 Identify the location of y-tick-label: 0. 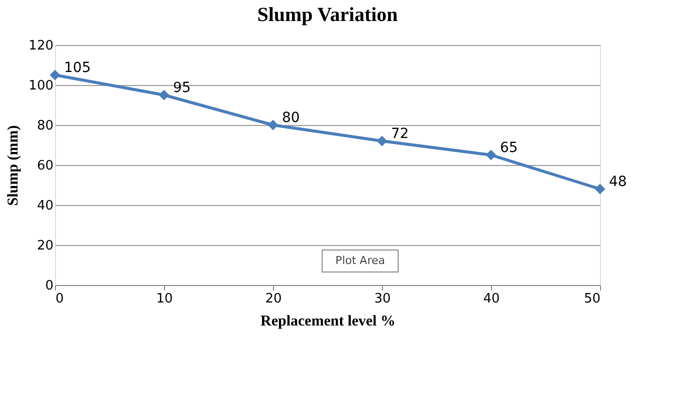
(49, 286).